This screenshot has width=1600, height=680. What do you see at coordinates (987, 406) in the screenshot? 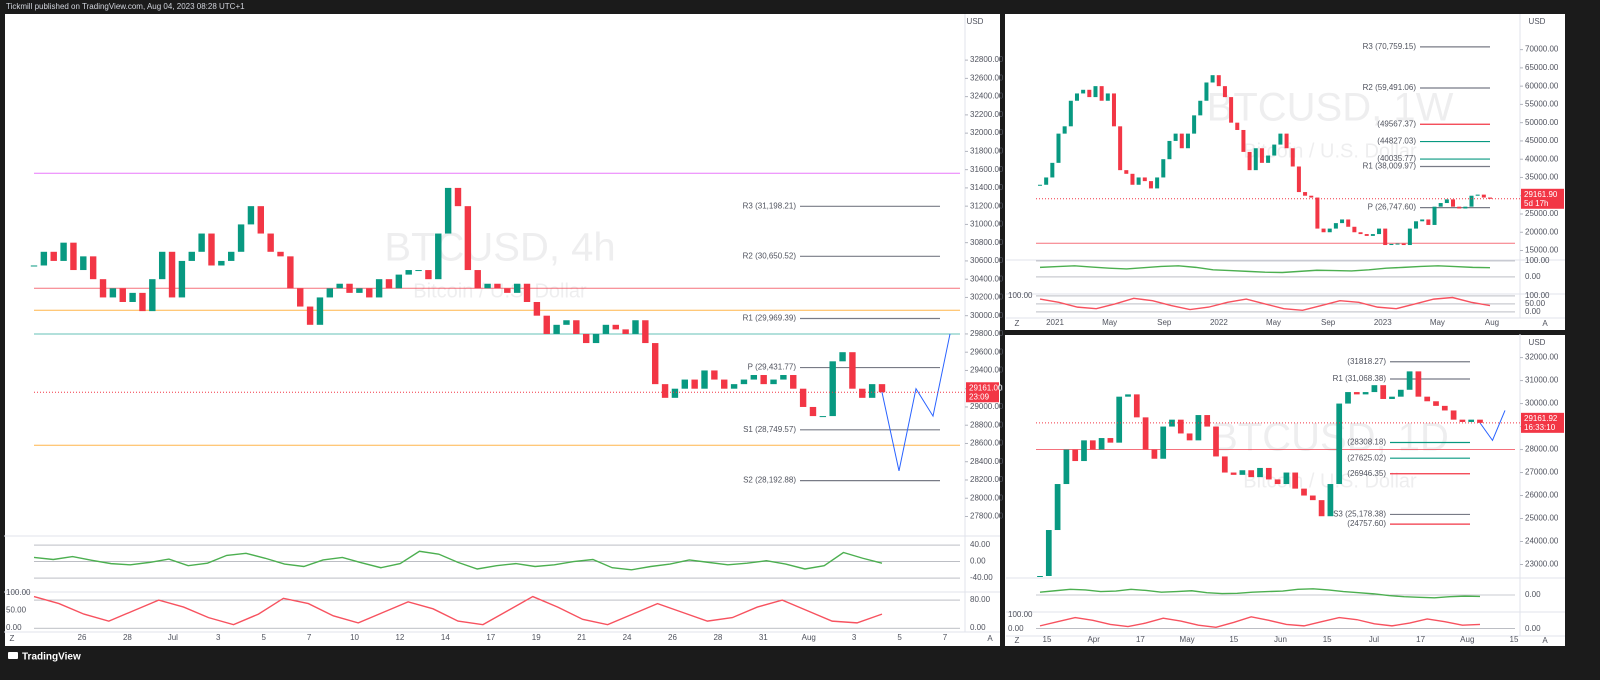
I see `price-tick-label: 29000.00` at bounding box center [987, 406].